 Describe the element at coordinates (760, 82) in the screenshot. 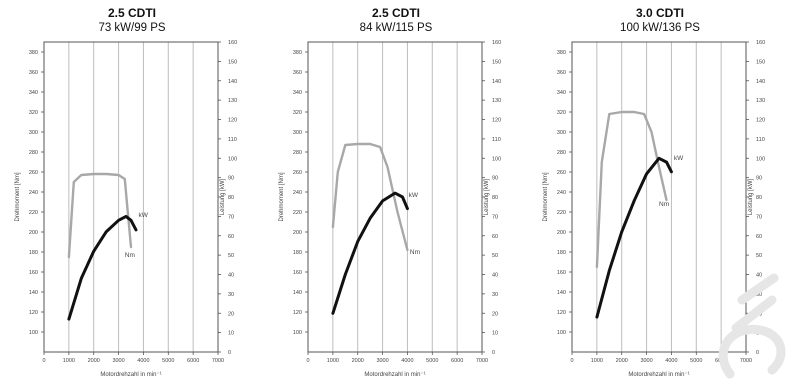

I see `y2-tick-label: 140` at that location.